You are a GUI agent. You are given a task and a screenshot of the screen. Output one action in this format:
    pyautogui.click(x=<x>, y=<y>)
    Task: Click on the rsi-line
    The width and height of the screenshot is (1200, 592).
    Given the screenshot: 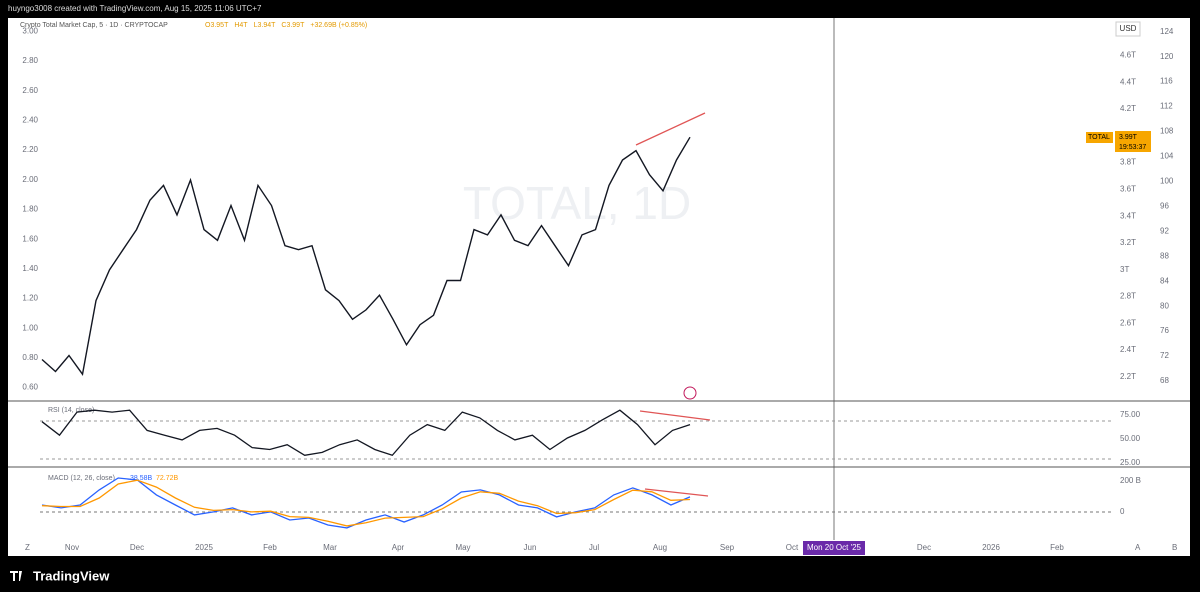 What is the action you would take?
    pyautogui.click(x=366, y=433)
    